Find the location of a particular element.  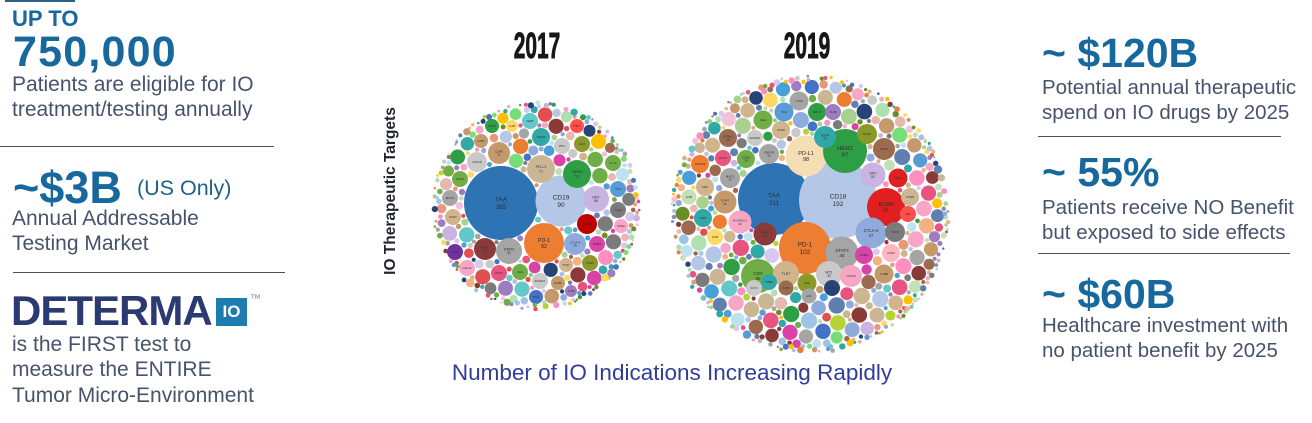

svg-text: IFNAR1 is located at coordinates (755, 138).